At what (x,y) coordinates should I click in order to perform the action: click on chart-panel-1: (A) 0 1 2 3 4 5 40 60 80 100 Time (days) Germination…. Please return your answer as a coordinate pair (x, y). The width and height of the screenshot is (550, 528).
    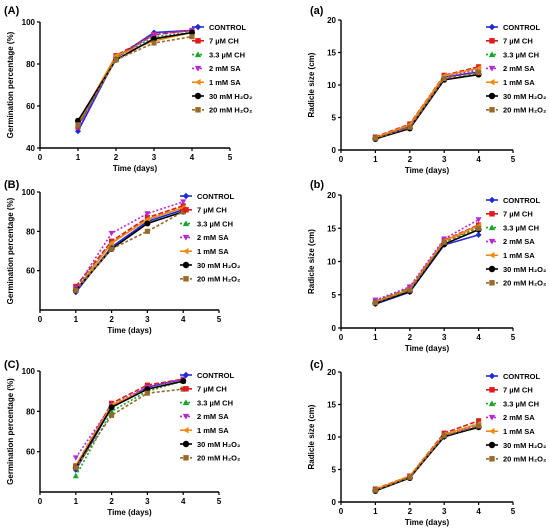
    Looking at the image, I should click on (128, 89).